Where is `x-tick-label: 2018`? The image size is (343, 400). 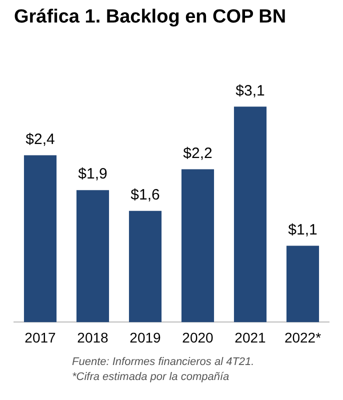 x-tick-label: 2018 is located at coordinates (93, 337).